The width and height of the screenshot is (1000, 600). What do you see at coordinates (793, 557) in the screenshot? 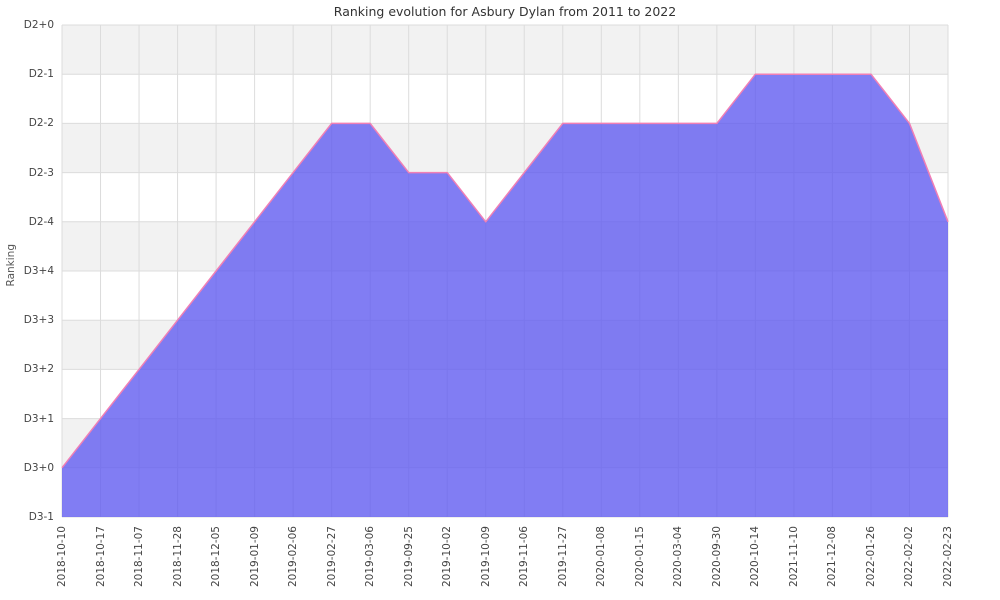
I see `x-tick-label: 2021-11-10` at bounding box center [793, 557].